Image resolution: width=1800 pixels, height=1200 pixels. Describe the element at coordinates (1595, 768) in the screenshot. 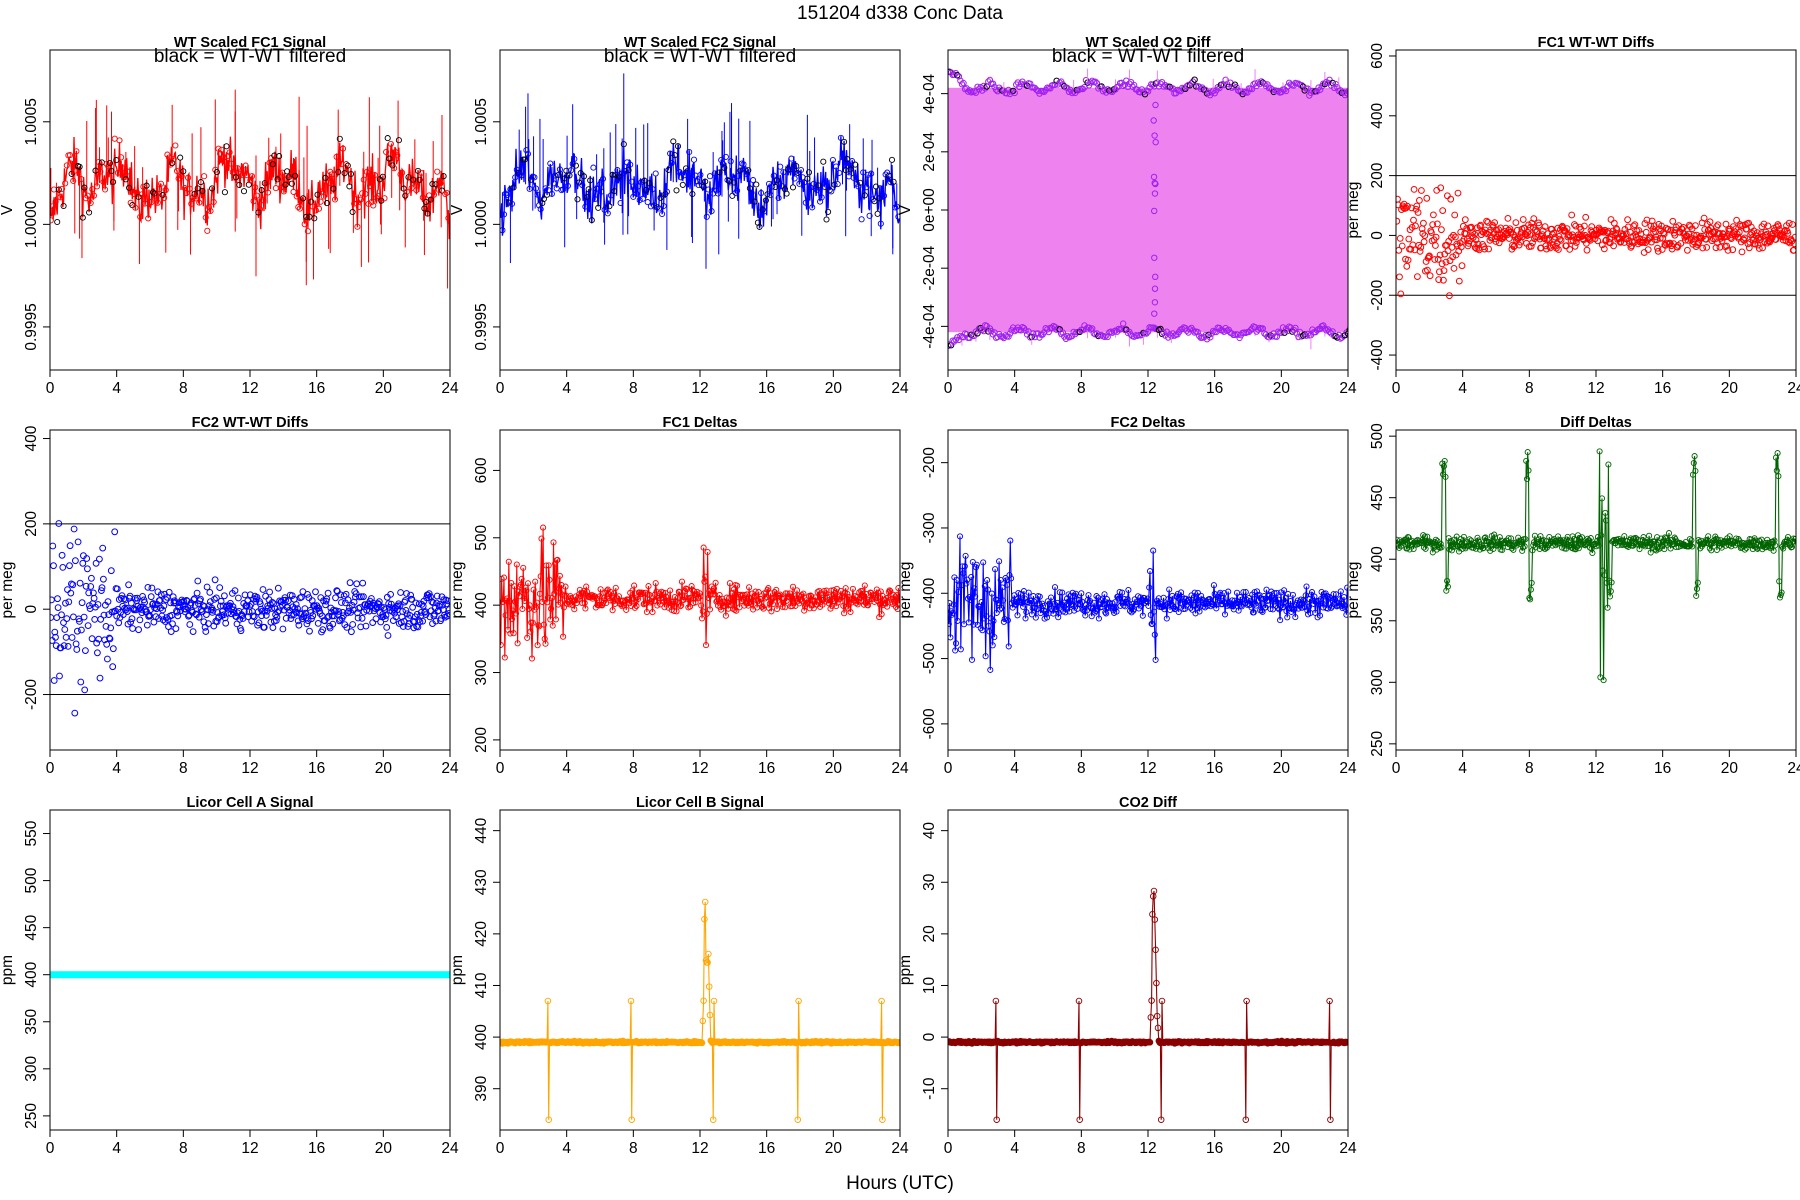

I see `x-tick-label: 12` at that location.